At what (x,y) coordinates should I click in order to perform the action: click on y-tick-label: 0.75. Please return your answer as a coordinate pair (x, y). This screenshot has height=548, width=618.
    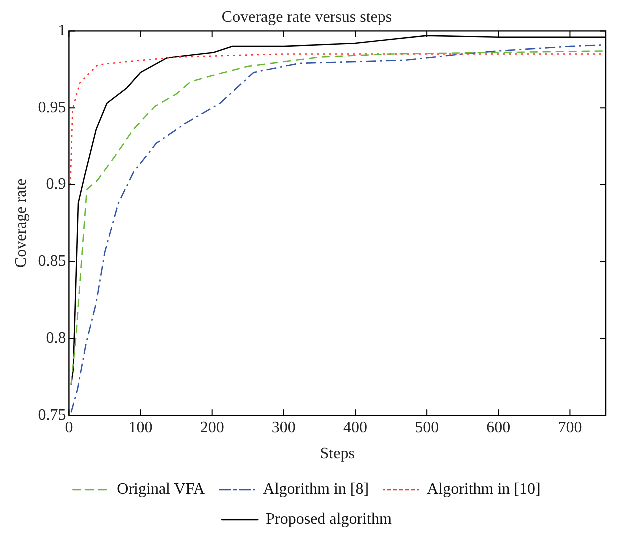
    Looking at the image, I should click on (52, 415).